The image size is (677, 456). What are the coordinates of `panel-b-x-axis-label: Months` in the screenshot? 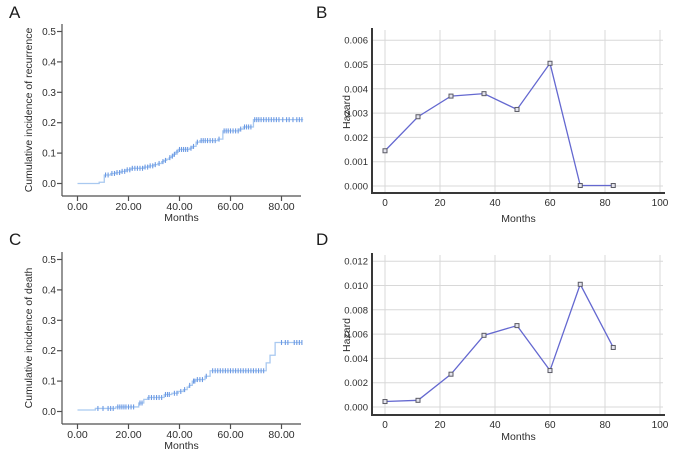 It's located at (518, 219).